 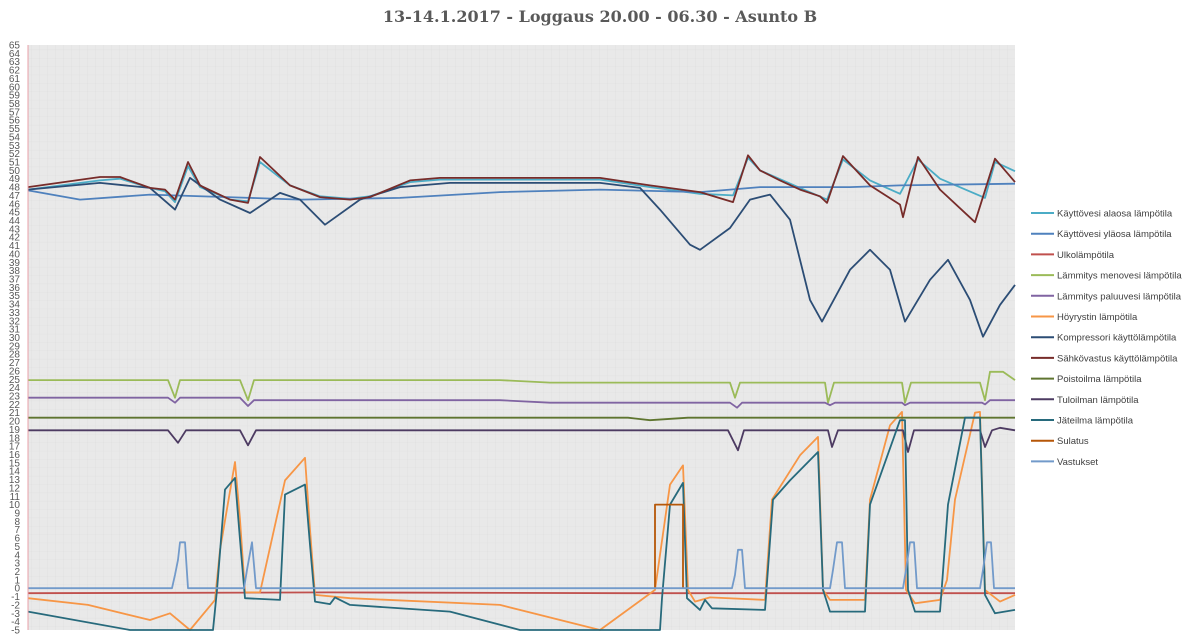 I want to click on y-tick-label: 64, so click(x=15, y=54).